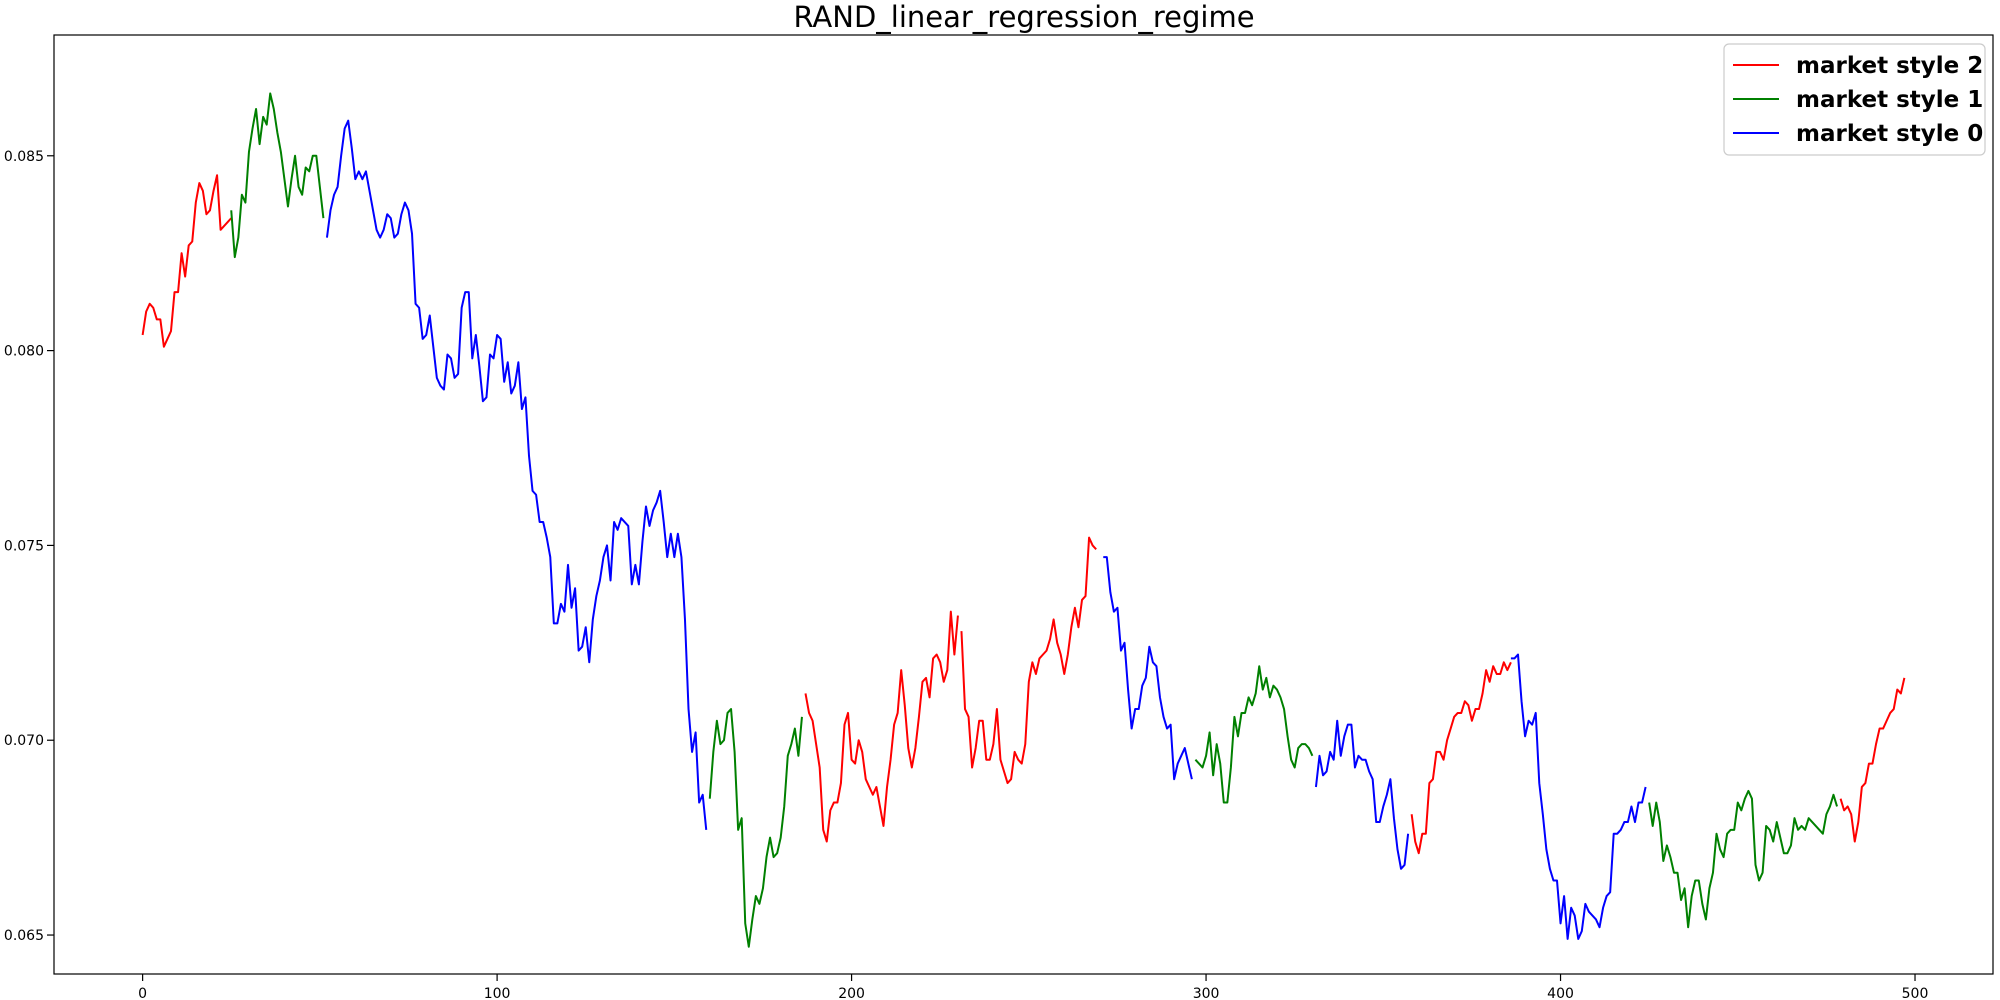 The image size is (2000, 1000). I want to click on legend-label: market style 2, so click(1889, 66).